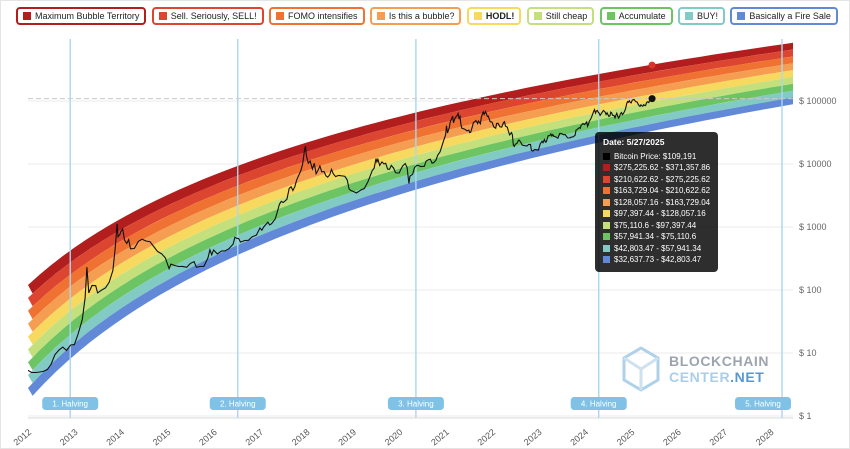 The width and height of the screenshot is (850, 449). Describe the element at coordinates (815, 164) in the screenshot. I see `y-axis-label: $ 10000` at that location.